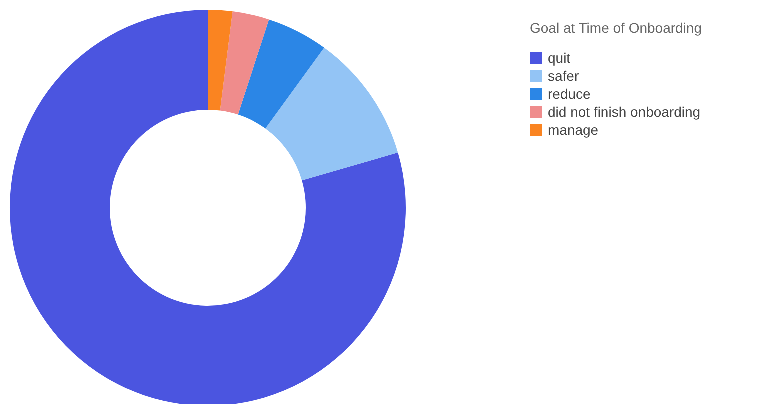  I want to click on legend-label: quit, so click(559, 58).